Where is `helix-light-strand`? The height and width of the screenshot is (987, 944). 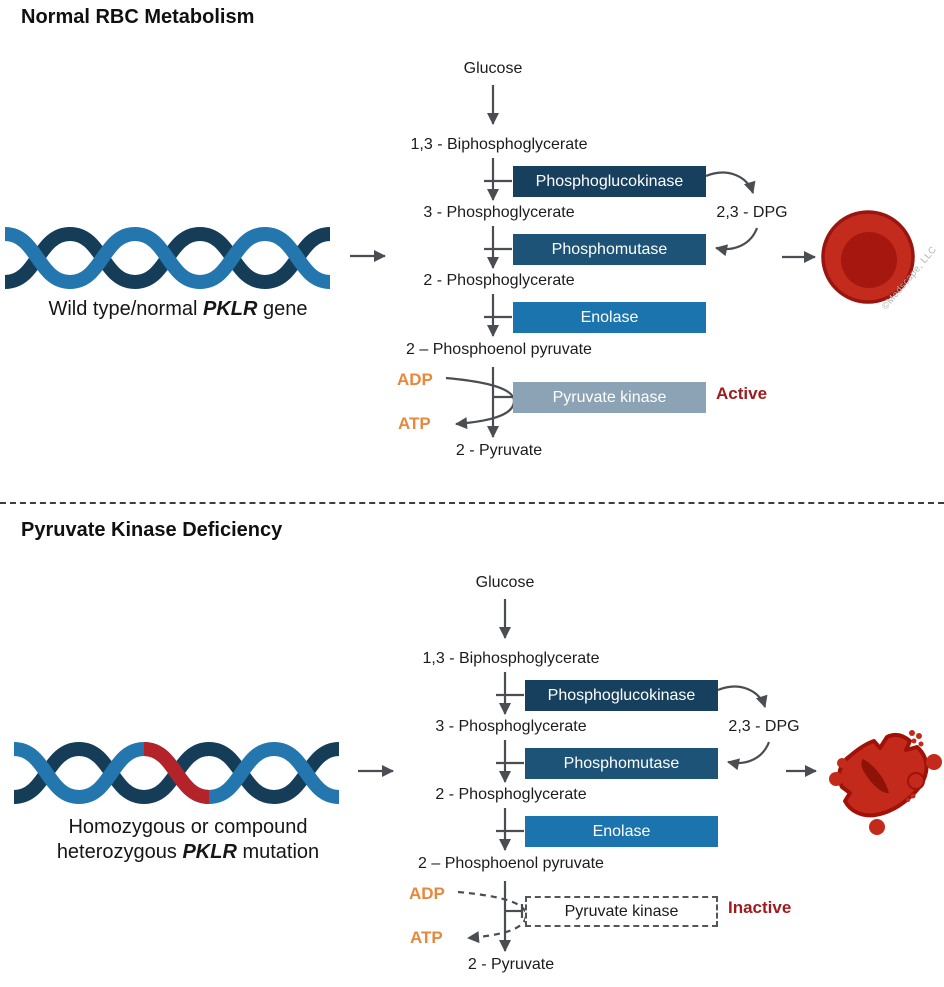
helix-light-strand is located at coordinates (167, 258).